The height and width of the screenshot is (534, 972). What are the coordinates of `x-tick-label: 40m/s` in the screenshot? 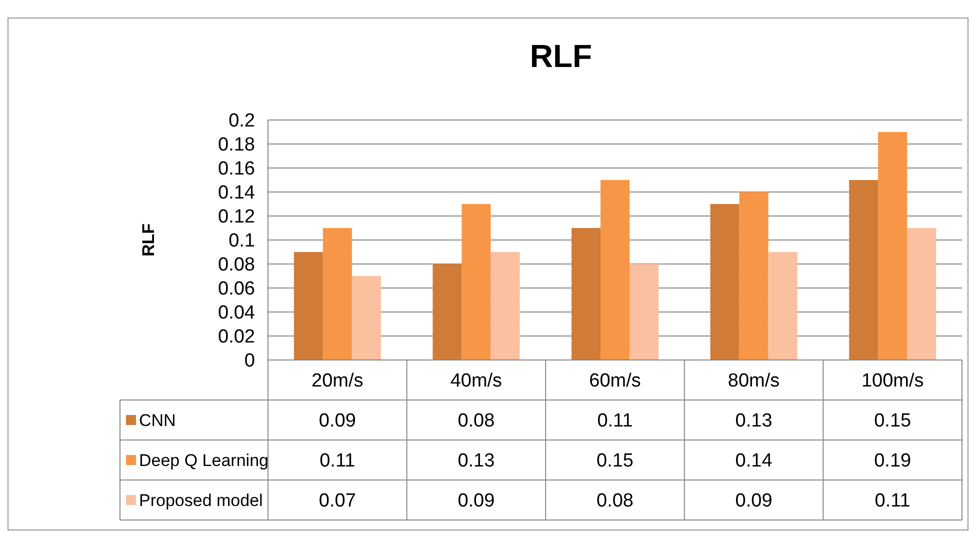 It's located at (476, 381).